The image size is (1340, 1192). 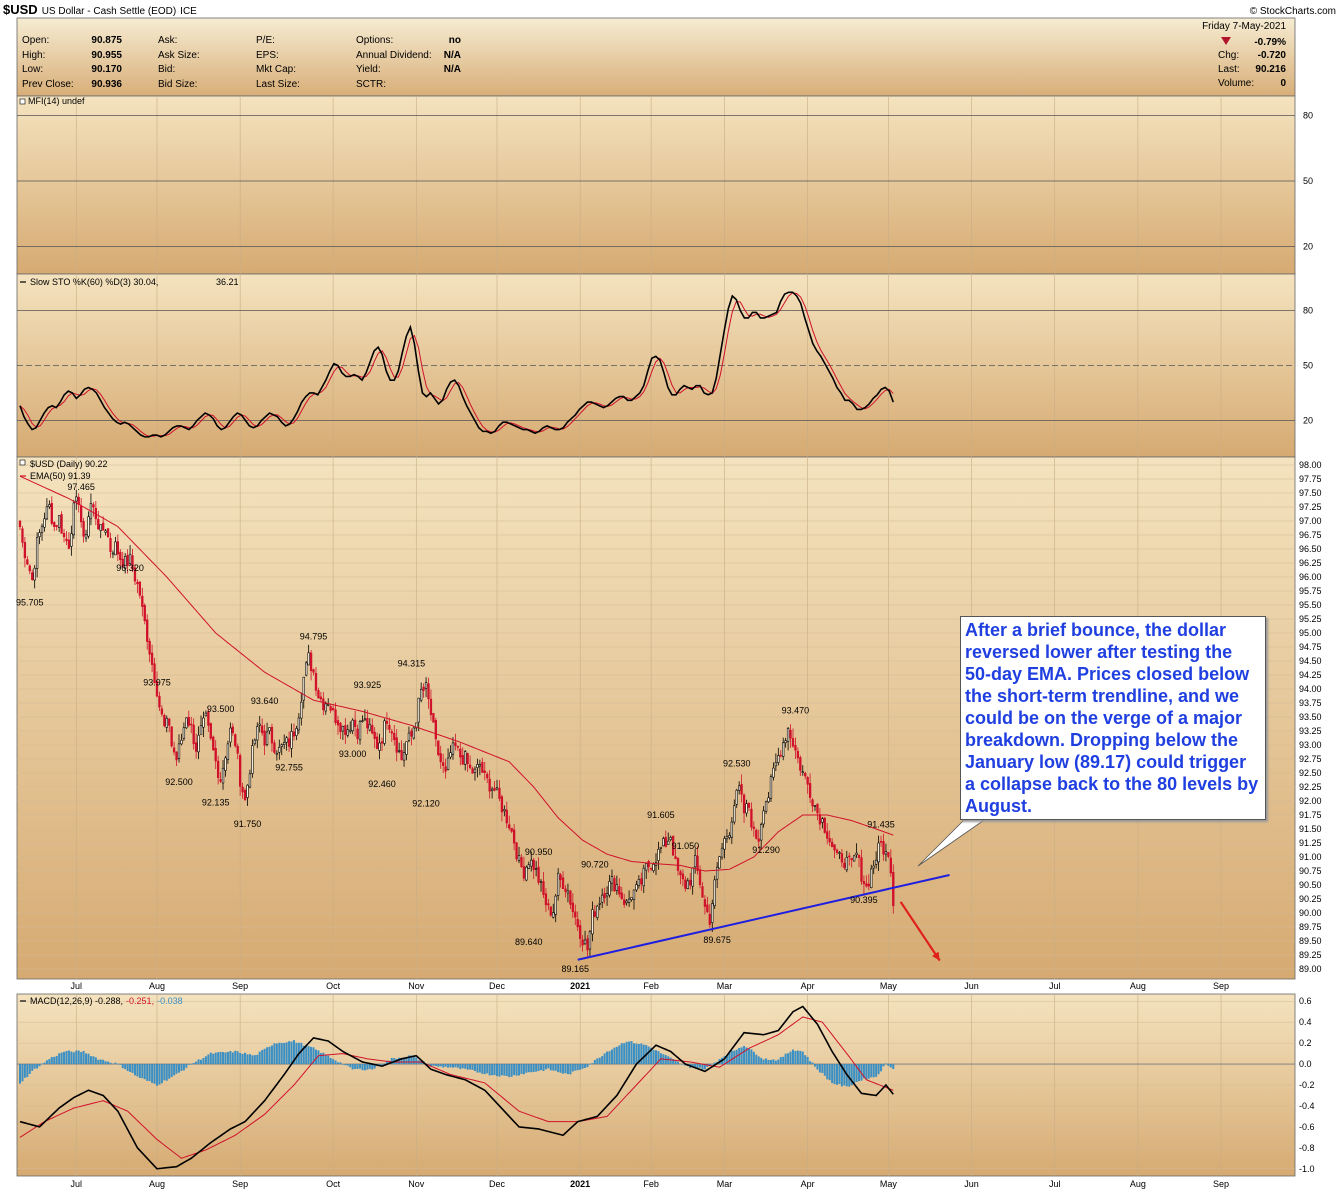 What do you see at coordinates (1310, 647) in the screenshot?
I see `price-tick-label: 94.75` at bounding box center [1310, 647].